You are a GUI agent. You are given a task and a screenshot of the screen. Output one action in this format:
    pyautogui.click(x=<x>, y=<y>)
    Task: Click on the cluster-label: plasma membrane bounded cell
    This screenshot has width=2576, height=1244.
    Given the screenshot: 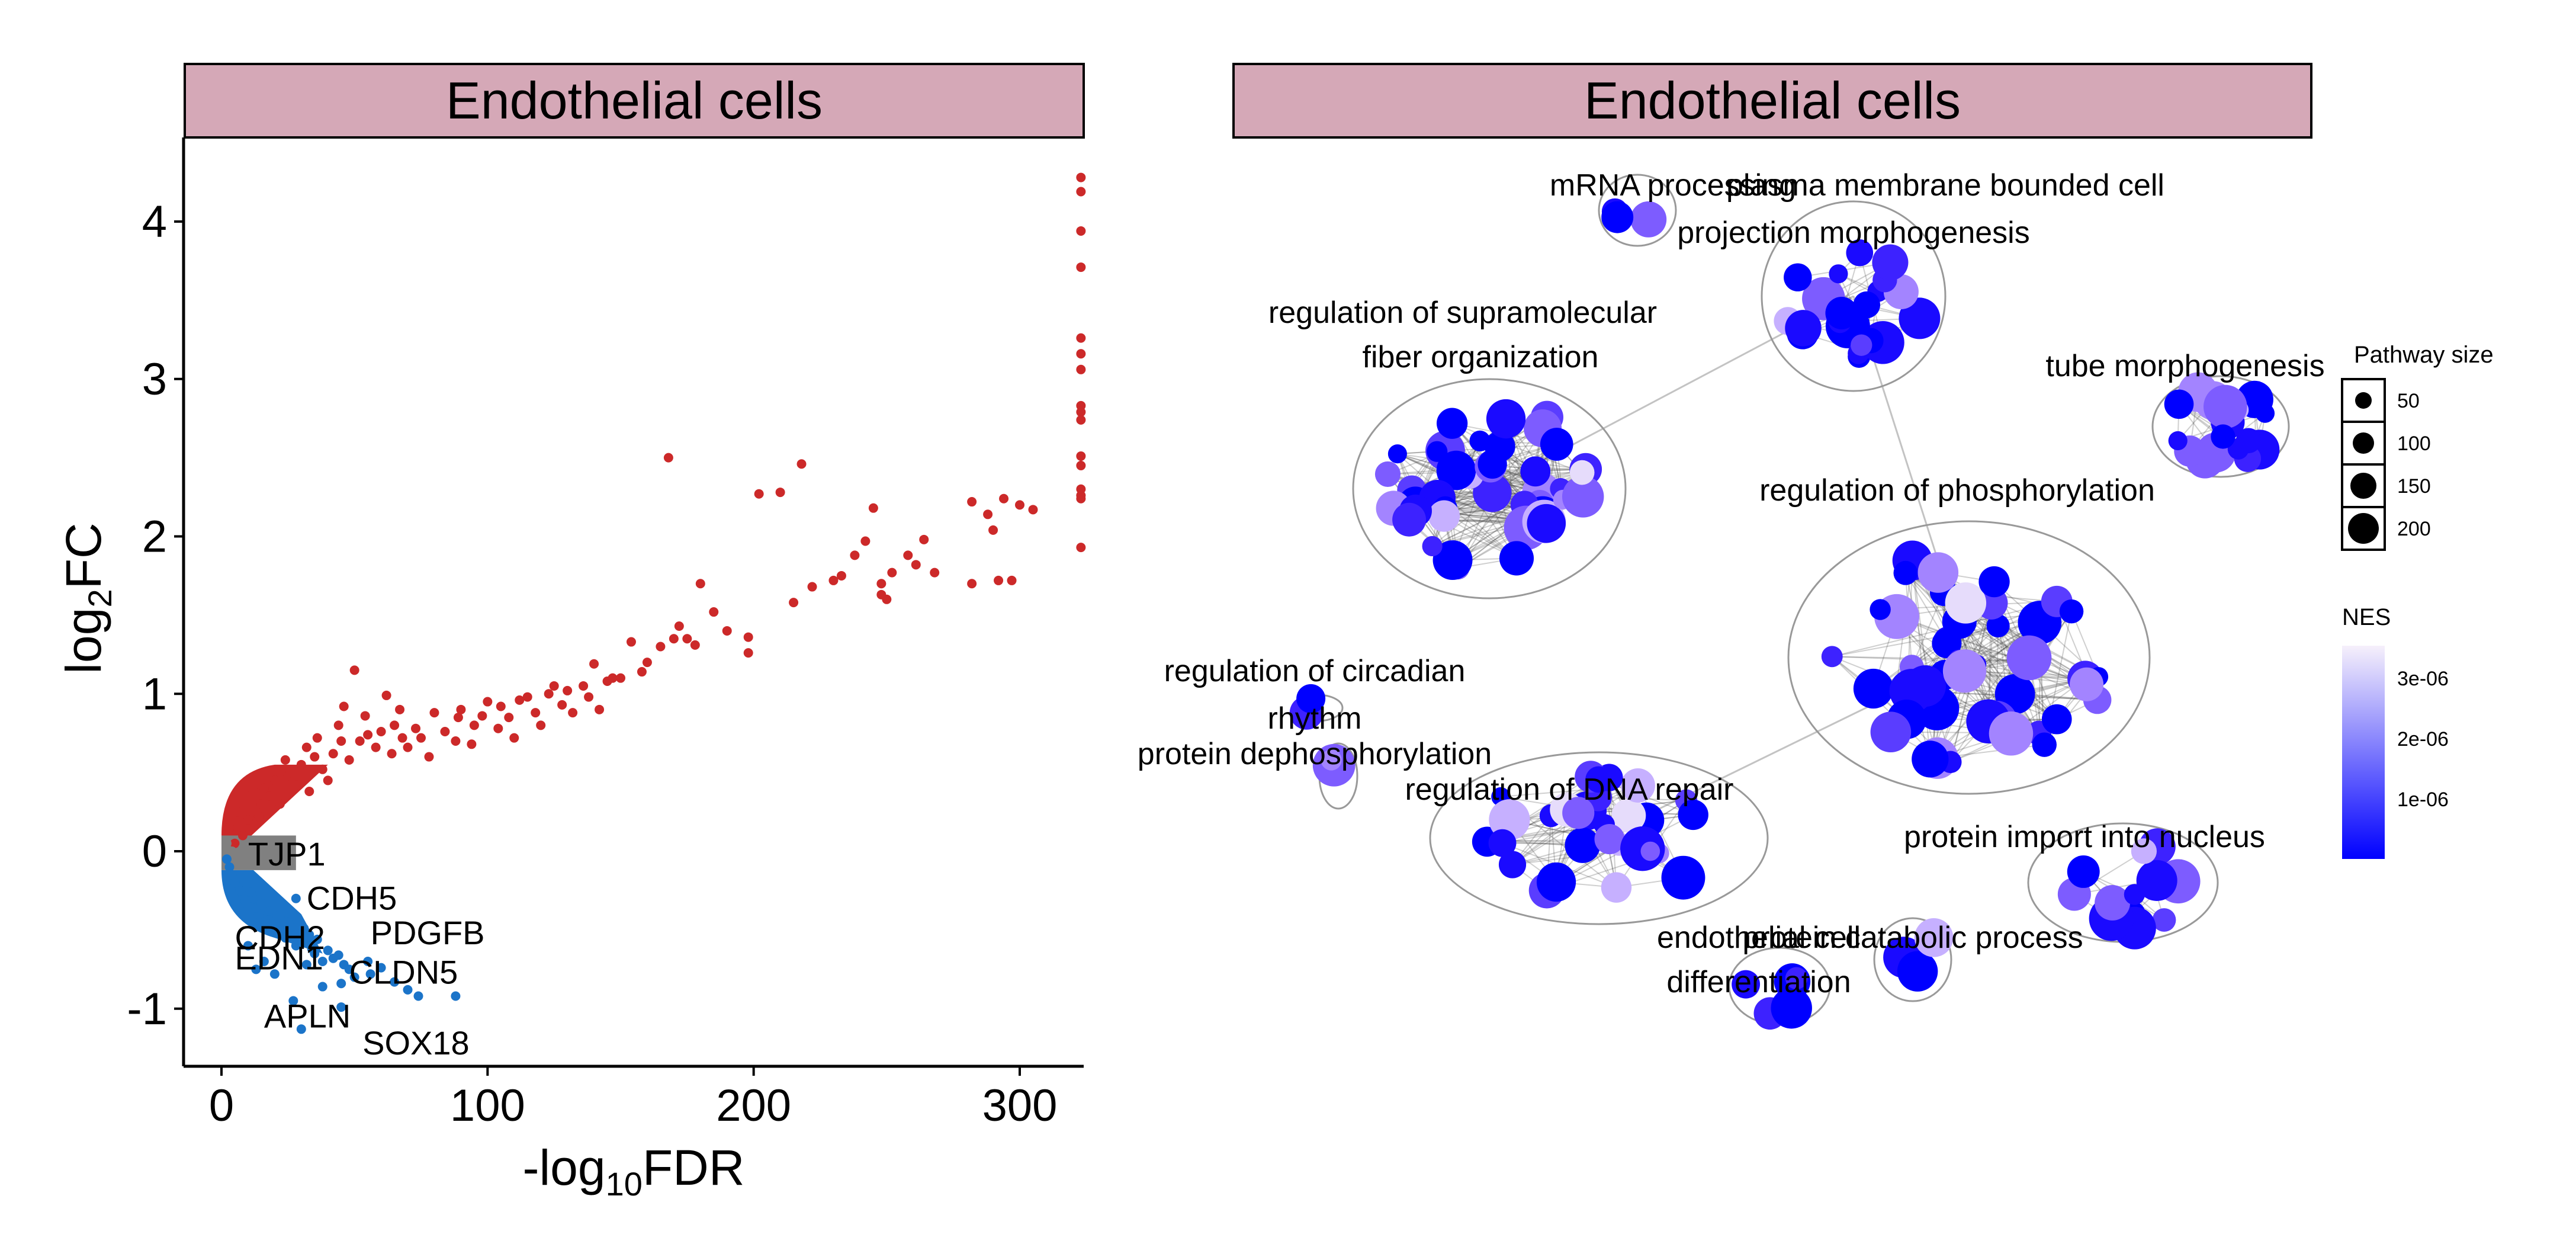 What is the action you would take?
    pyautogui.click(x=1945, y=185)
    